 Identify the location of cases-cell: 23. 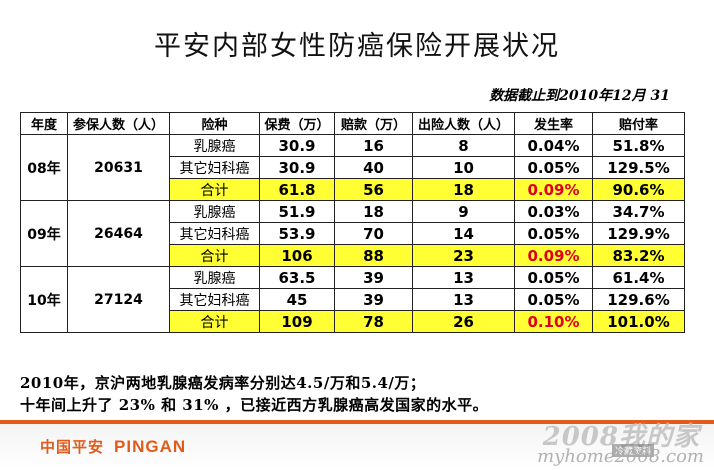
(463, 255).